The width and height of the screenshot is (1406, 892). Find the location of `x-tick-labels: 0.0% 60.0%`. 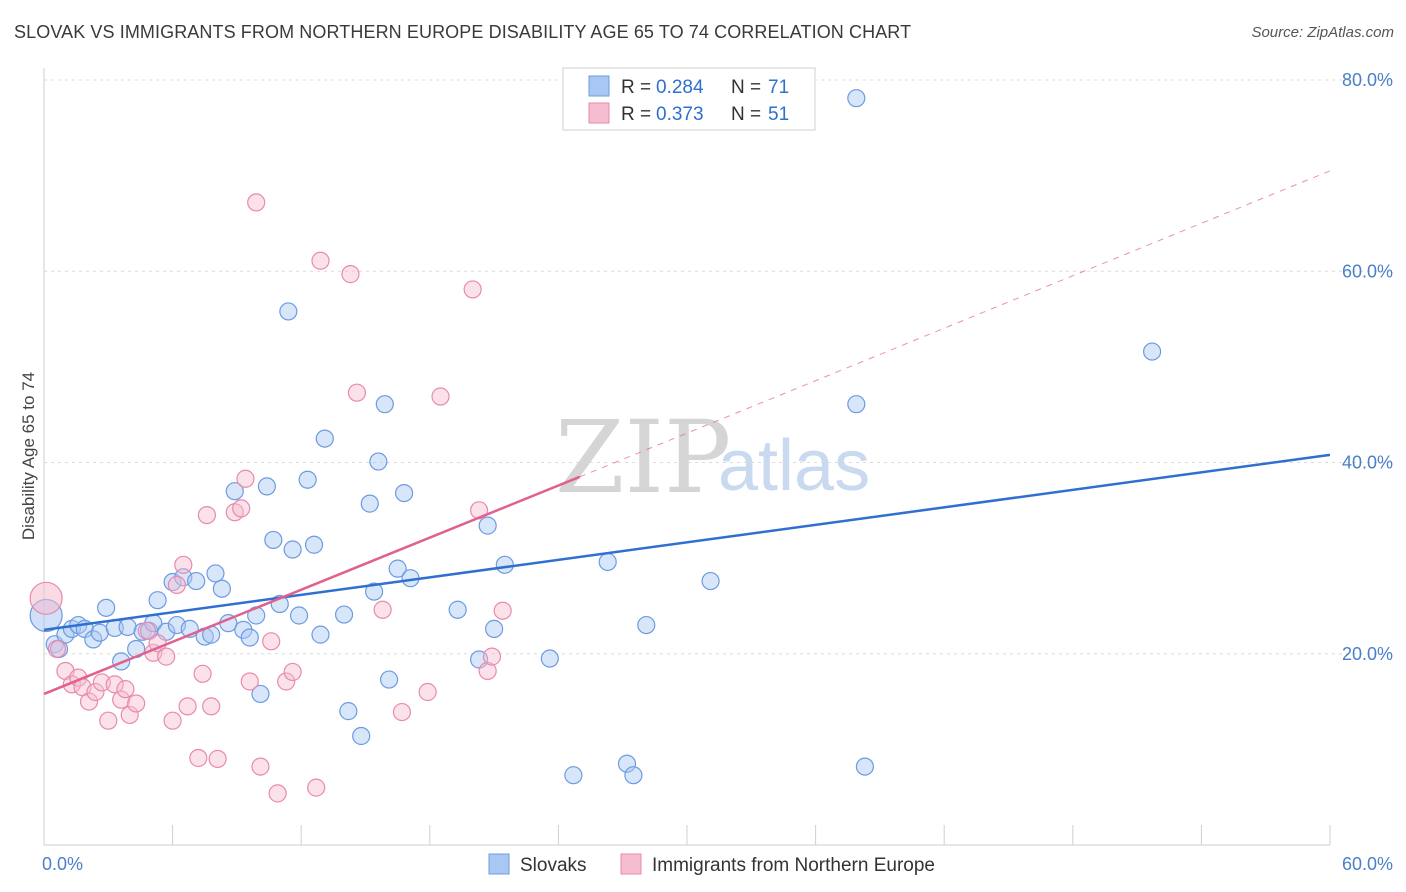

x-tick-labels: 0.0% 60.0% is located at coordinates (717, 864).